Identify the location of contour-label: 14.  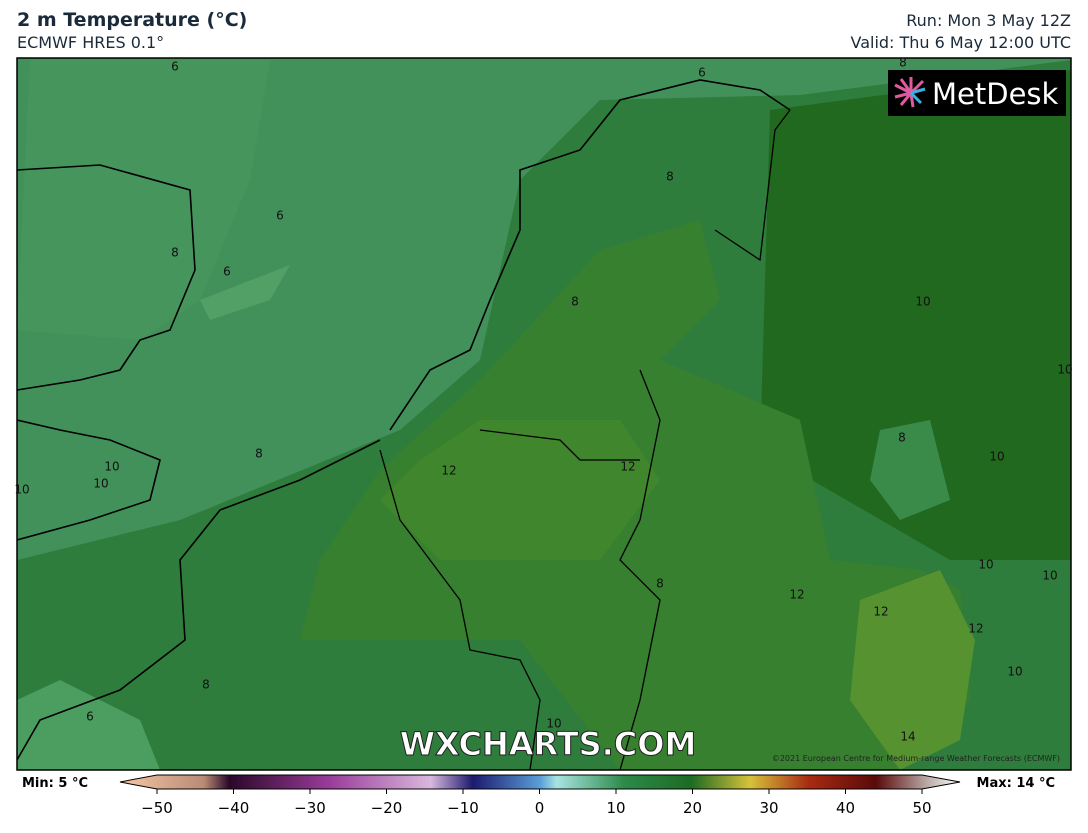
(907, 737).